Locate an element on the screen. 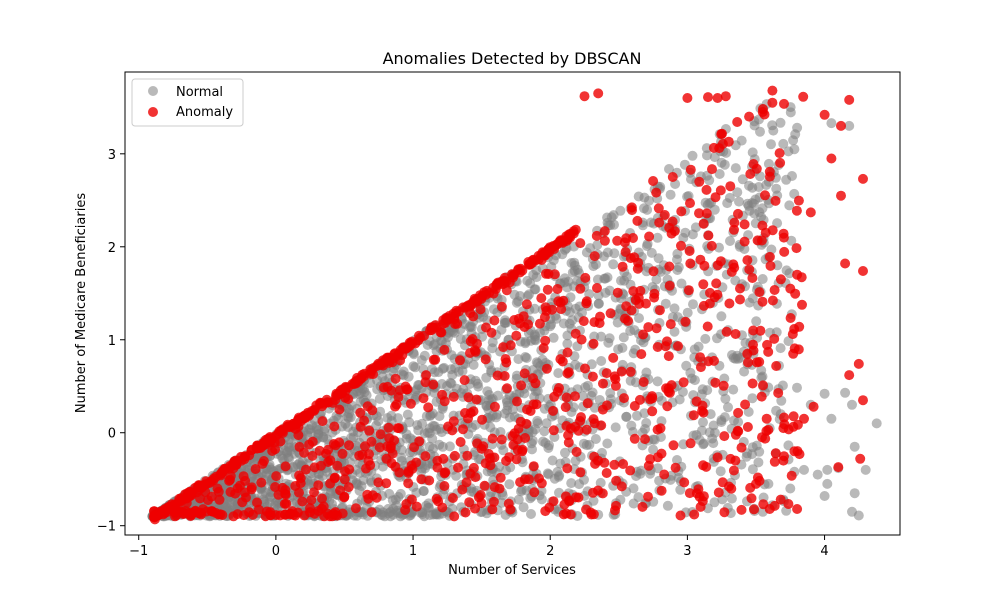 The height and width of the screenshot is (600, 1000). x-axis-label: Number of Services is located at coordinates (512, 570).